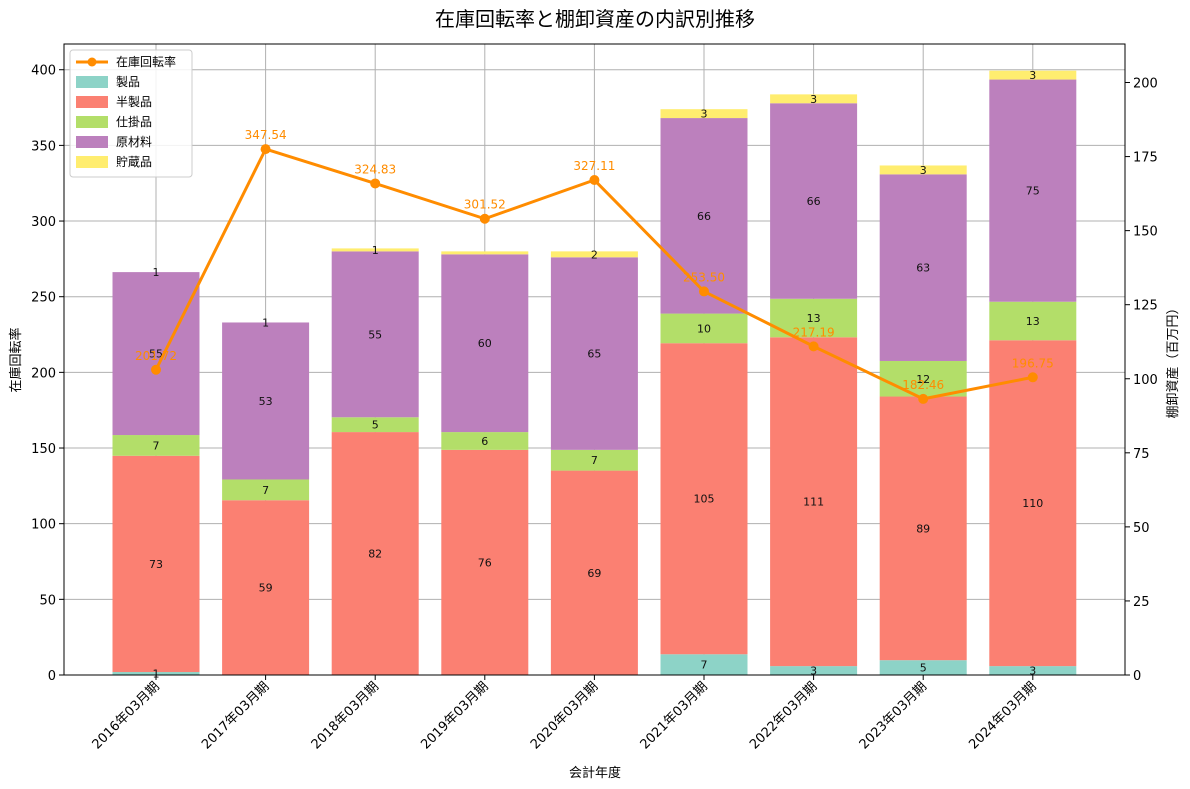 This screenshot has height=789, width=1190. I want to click on y-right-tick-label: 200, so click(1145, 84).